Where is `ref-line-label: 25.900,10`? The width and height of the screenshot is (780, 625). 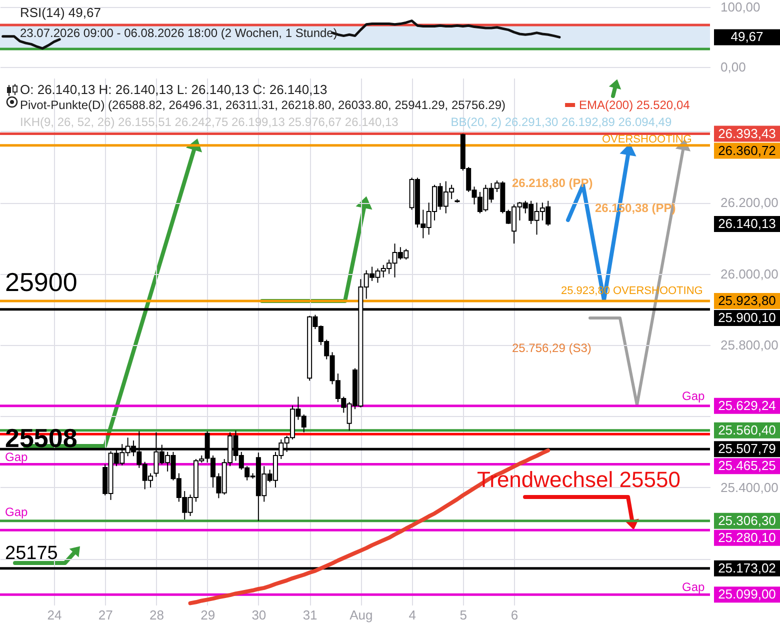
ref-line-label: 25.900,10 is located at coordinates (747, 317).